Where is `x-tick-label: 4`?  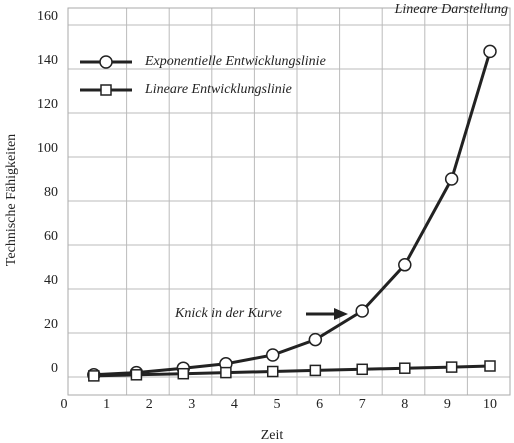 x-tick-label: 4 is located at coordinates (234, 404).